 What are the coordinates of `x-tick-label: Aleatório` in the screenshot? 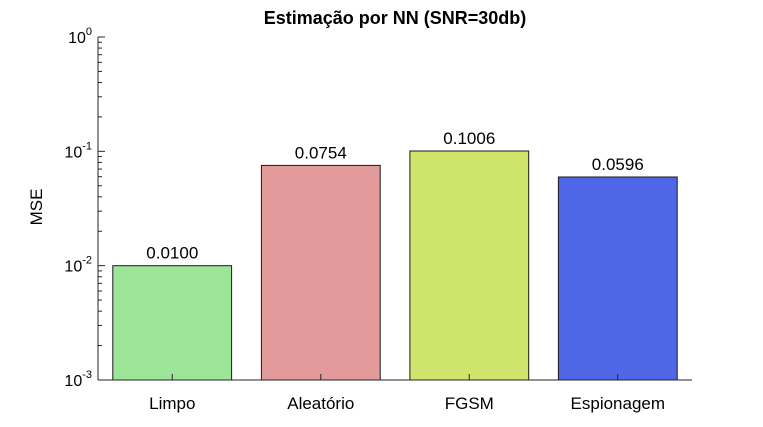 It's located at (320, 403).